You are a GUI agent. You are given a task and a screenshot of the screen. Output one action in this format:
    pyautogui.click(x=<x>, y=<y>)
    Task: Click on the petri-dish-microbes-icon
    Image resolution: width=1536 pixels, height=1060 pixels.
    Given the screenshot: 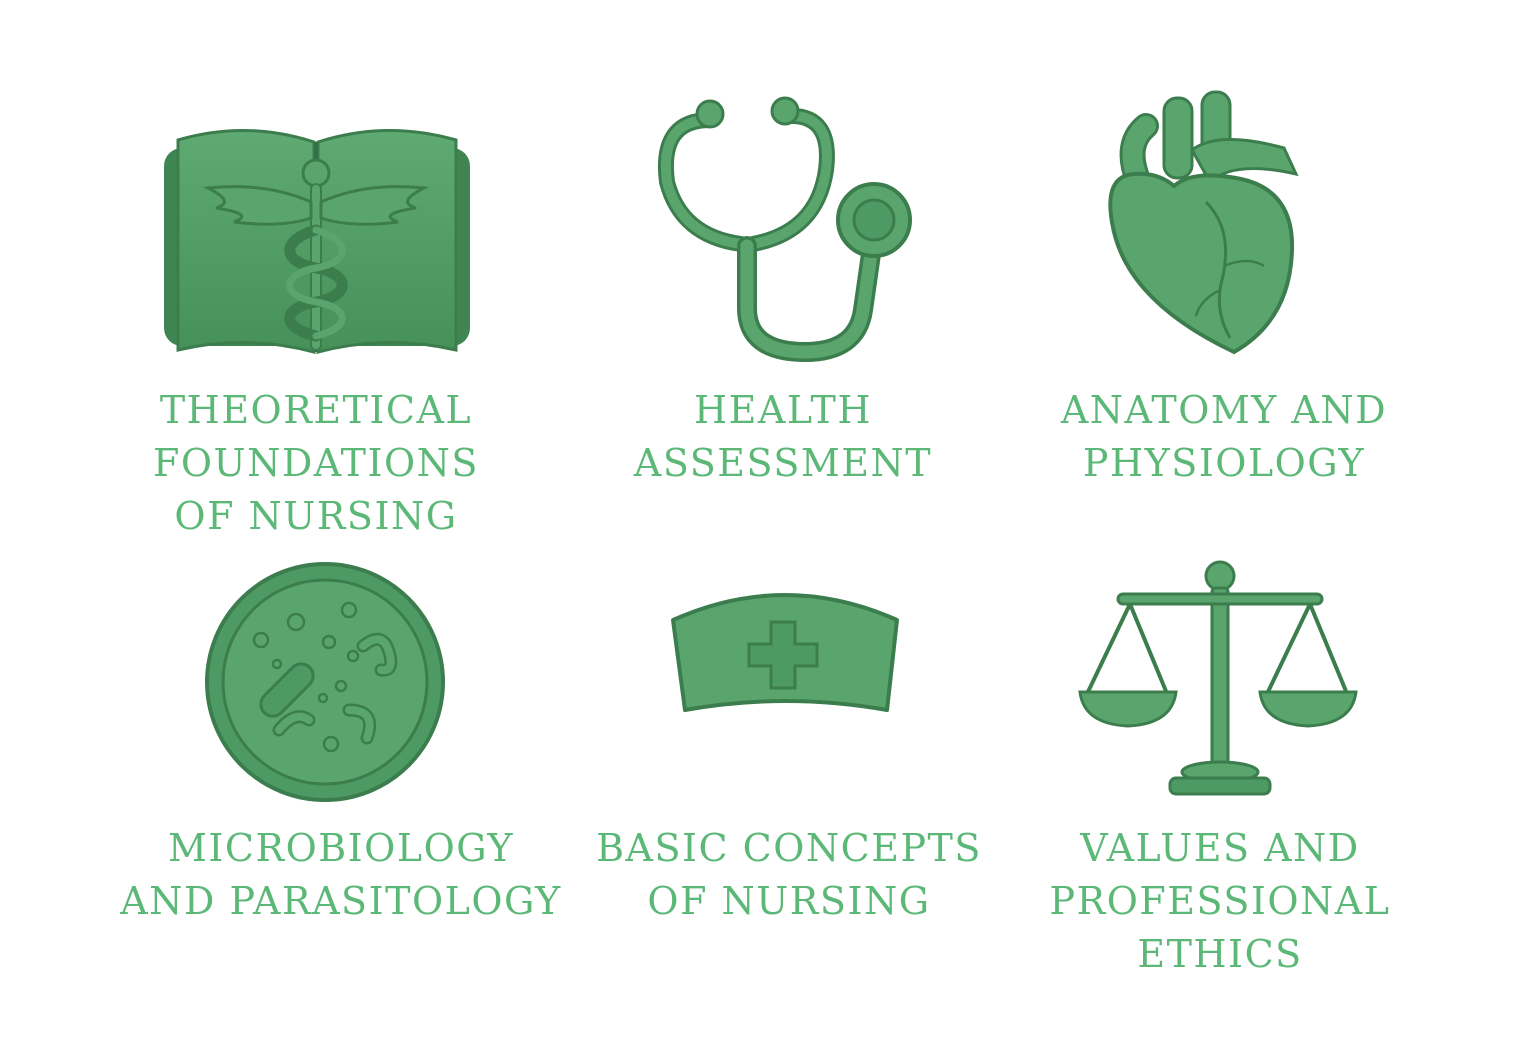 What is the action you would take?
    pyautogui.click(x=325, y=682)
    